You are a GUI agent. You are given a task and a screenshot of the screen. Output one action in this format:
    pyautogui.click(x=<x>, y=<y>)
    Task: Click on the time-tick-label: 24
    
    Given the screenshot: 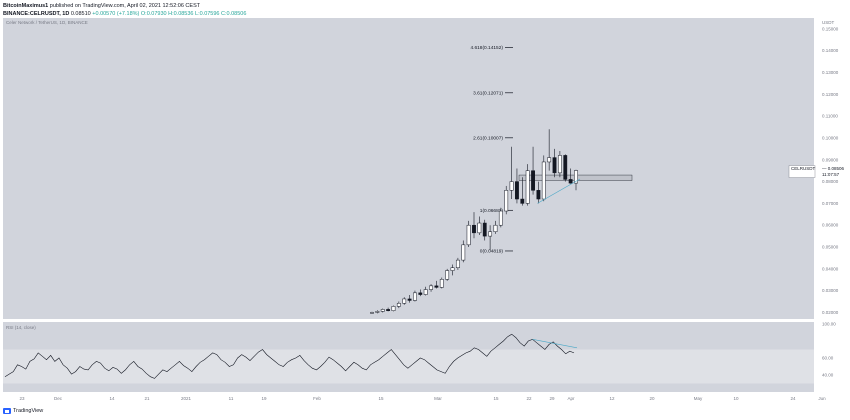 What is the action you would take?
    pyautogui.click(x=793, y=398)
    